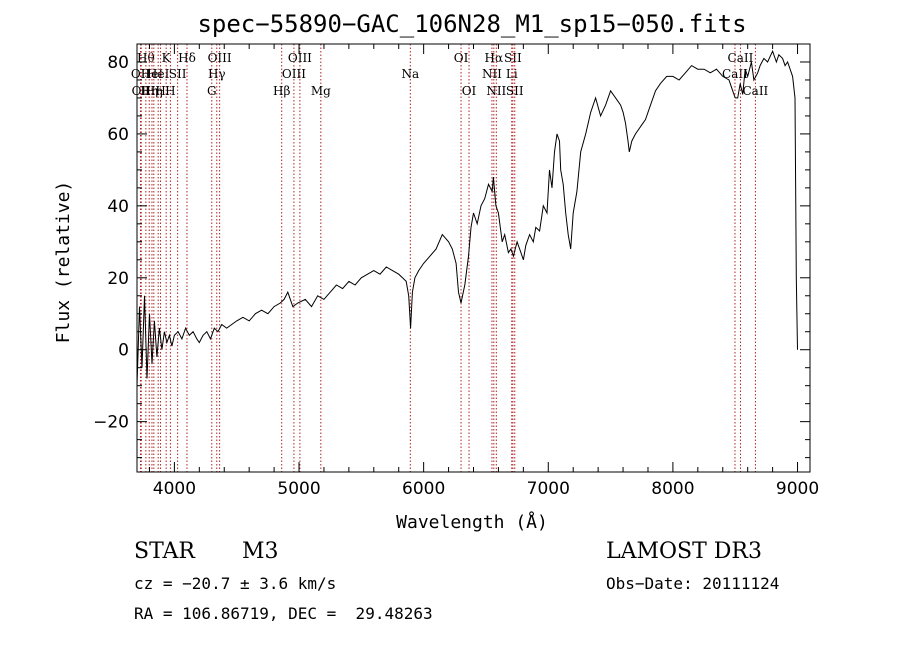  I want to click on x-tick-label: 8000, so click(672, 489).